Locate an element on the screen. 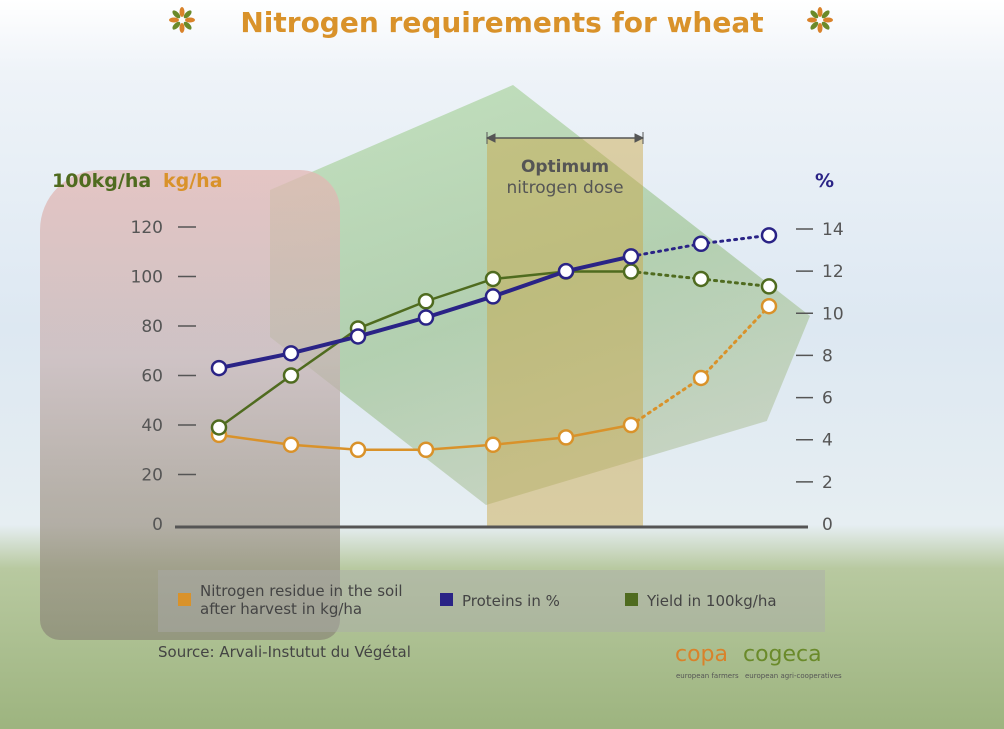  left-axis-label-yield: 100kg/ha is located at coordinates (101, 181).